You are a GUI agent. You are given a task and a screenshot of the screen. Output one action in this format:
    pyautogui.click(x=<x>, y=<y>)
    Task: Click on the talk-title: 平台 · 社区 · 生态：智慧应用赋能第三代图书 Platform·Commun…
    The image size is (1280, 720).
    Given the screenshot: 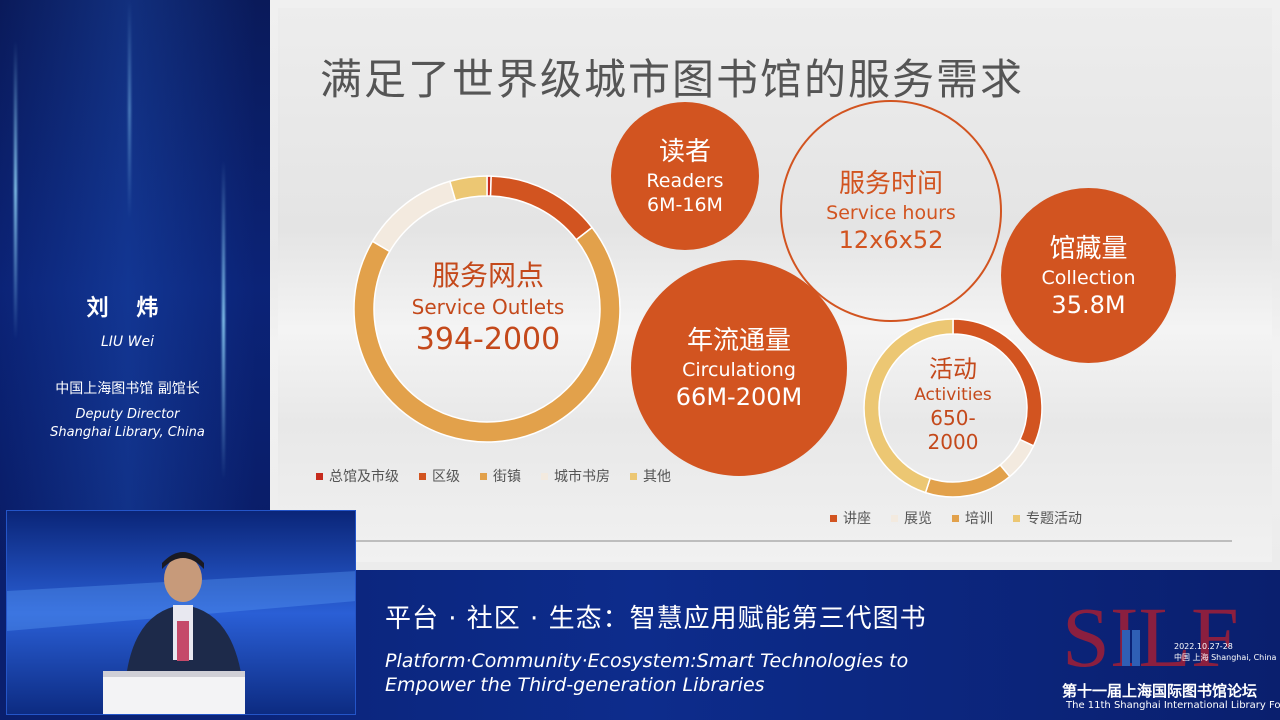 What is the action you would take?
    pyautogui.click(x=656, y=647)
    